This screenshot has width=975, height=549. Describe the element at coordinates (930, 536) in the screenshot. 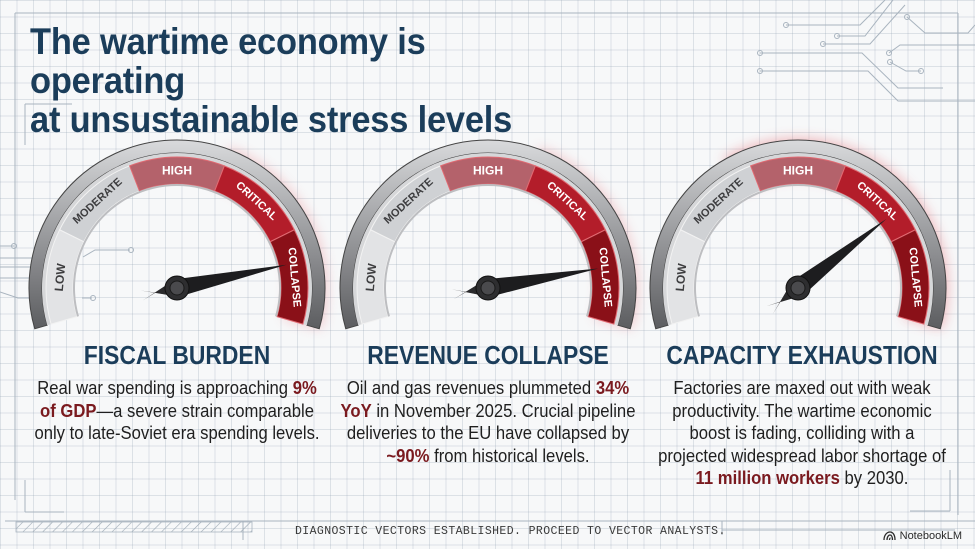

I see `brand-label: NotebookLM` at that location.